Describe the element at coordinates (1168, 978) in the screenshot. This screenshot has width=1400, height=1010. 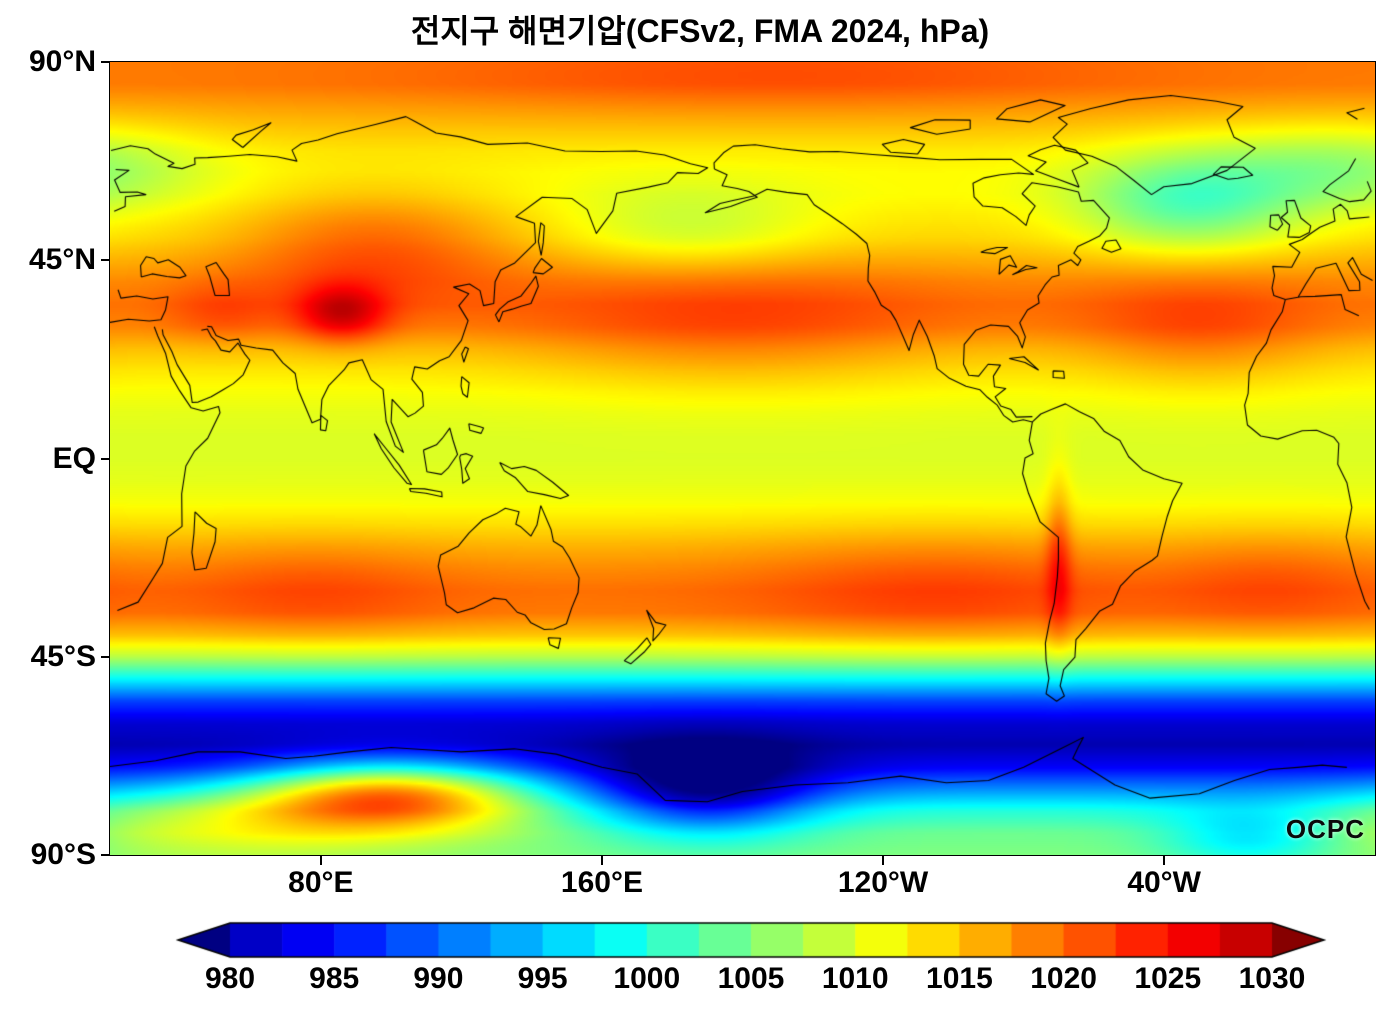
I see `colorbar-tick-label: 1025` at that location.